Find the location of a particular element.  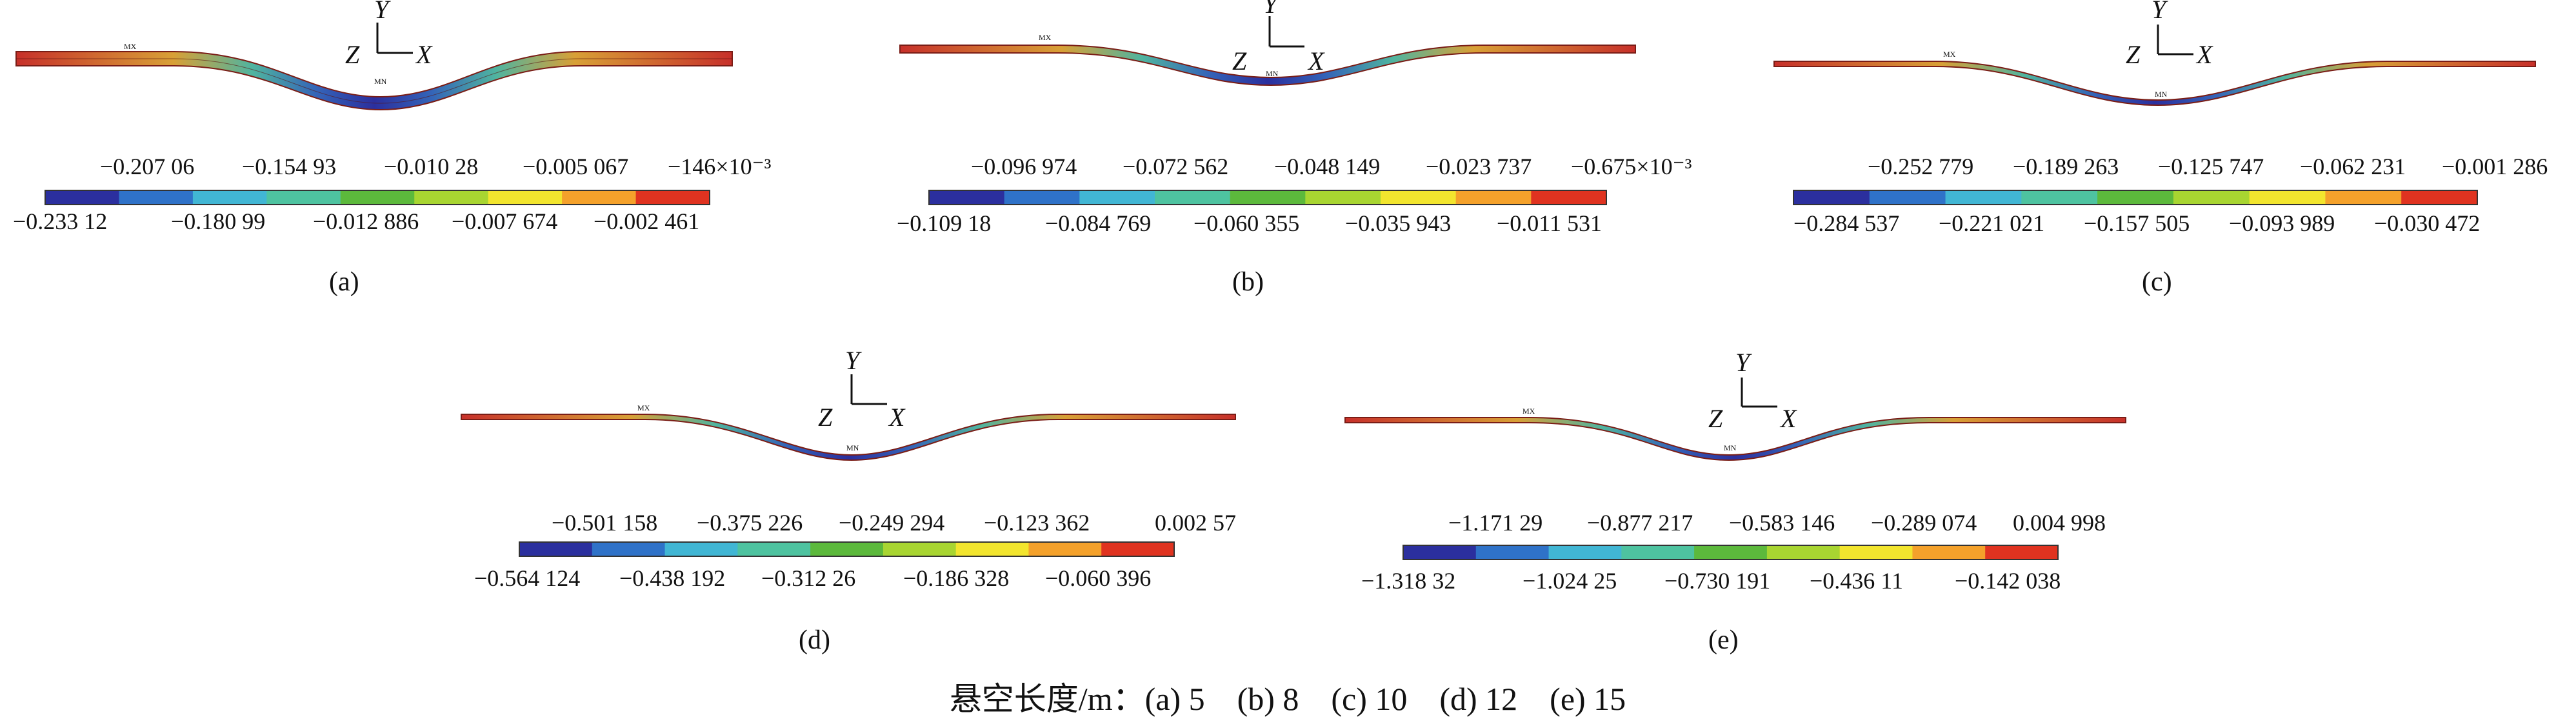

axis-x-label-c: X is located at coordinates (2204, 54).